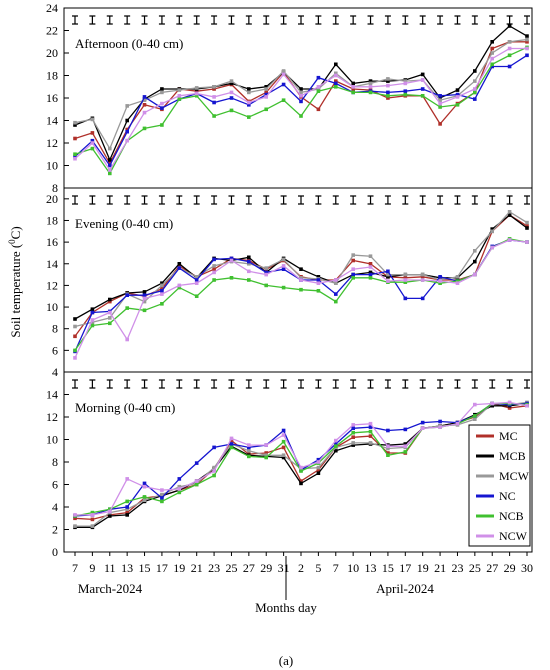  I want to click on x-tick-label: 15, so click(388, 568).